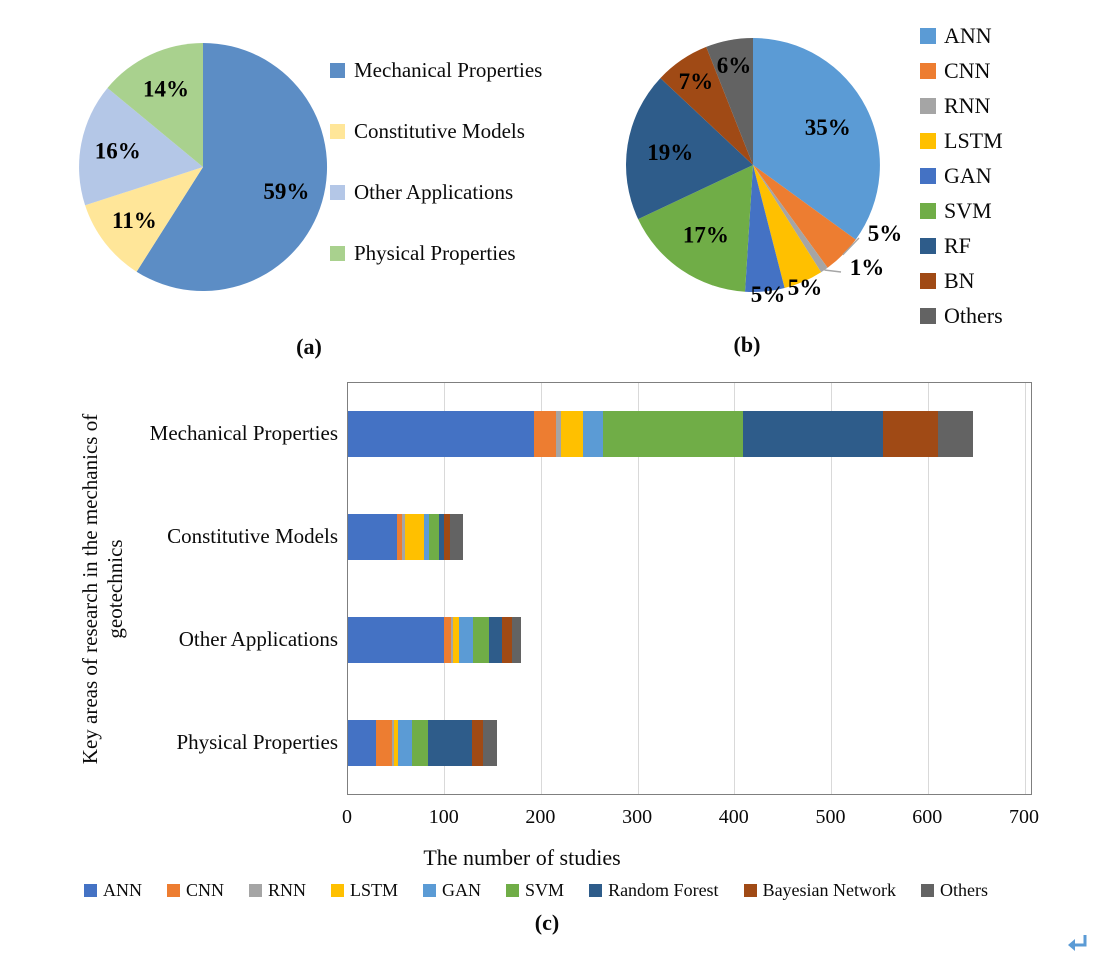  Describe the element at coordinates (768, 294) in the screenshot. I see `pie-percentage-label: 5%` at that location.